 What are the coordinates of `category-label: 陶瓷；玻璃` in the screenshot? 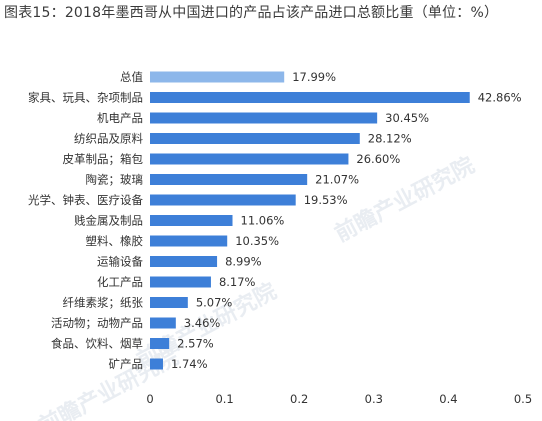 It's located at (115, 180).